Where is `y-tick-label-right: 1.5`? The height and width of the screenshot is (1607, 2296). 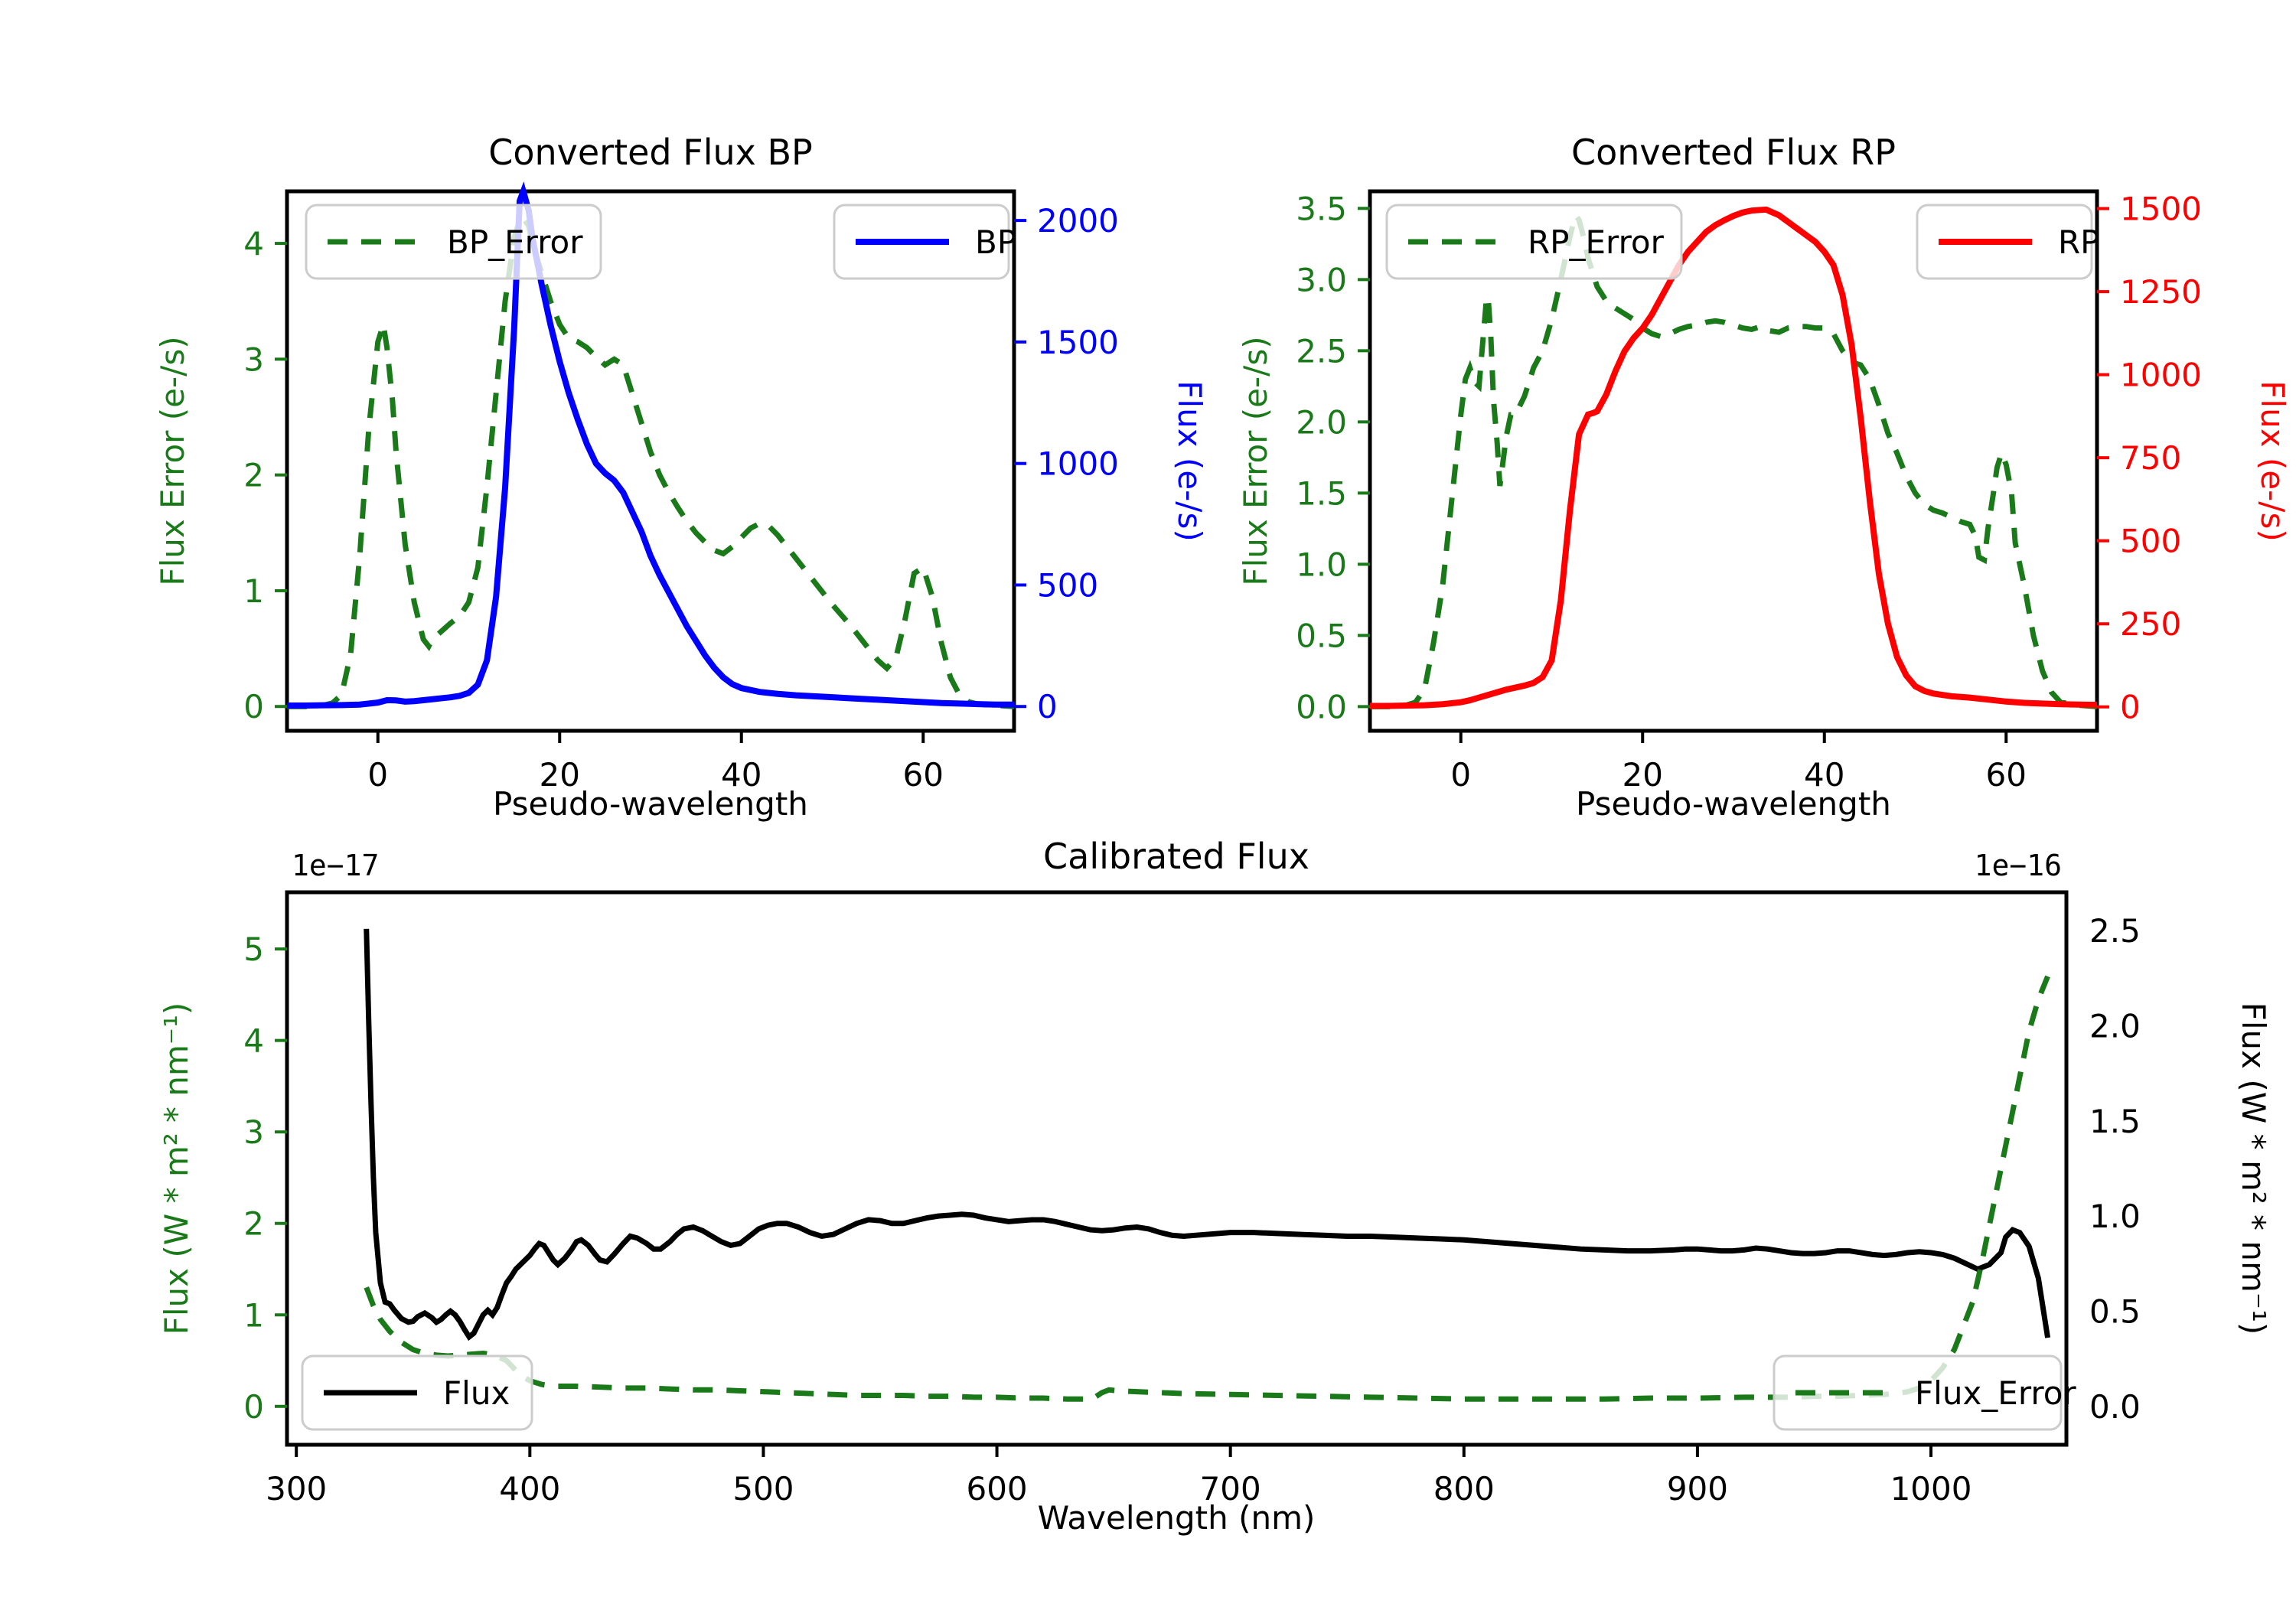 y-tick-label-right: 1.5 is located at coordinates (2115, 1121).